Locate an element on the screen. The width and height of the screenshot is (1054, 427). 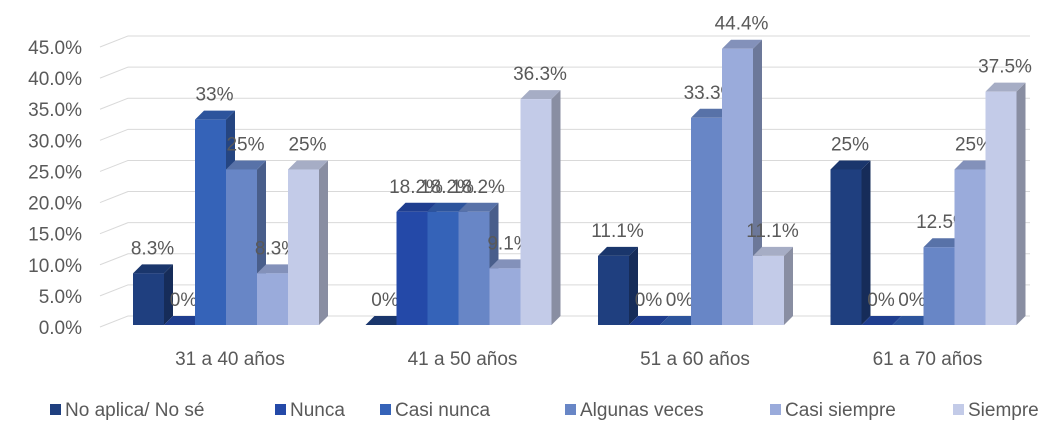
value-label: 33% is located at coordinates (214, 95).